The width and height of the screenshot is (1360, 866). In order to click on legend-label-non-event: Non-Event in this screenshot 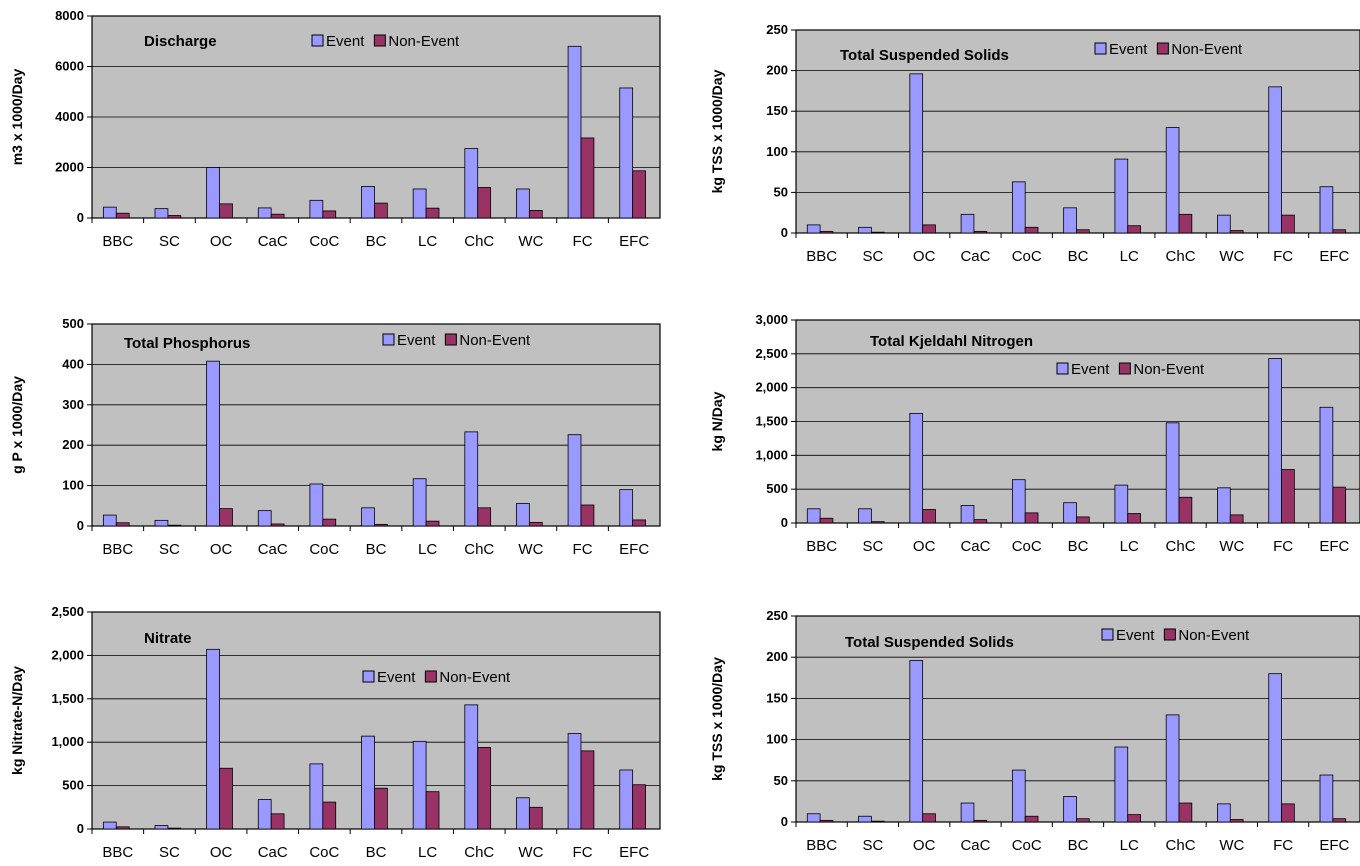, I will do `click(1214, 635)`.